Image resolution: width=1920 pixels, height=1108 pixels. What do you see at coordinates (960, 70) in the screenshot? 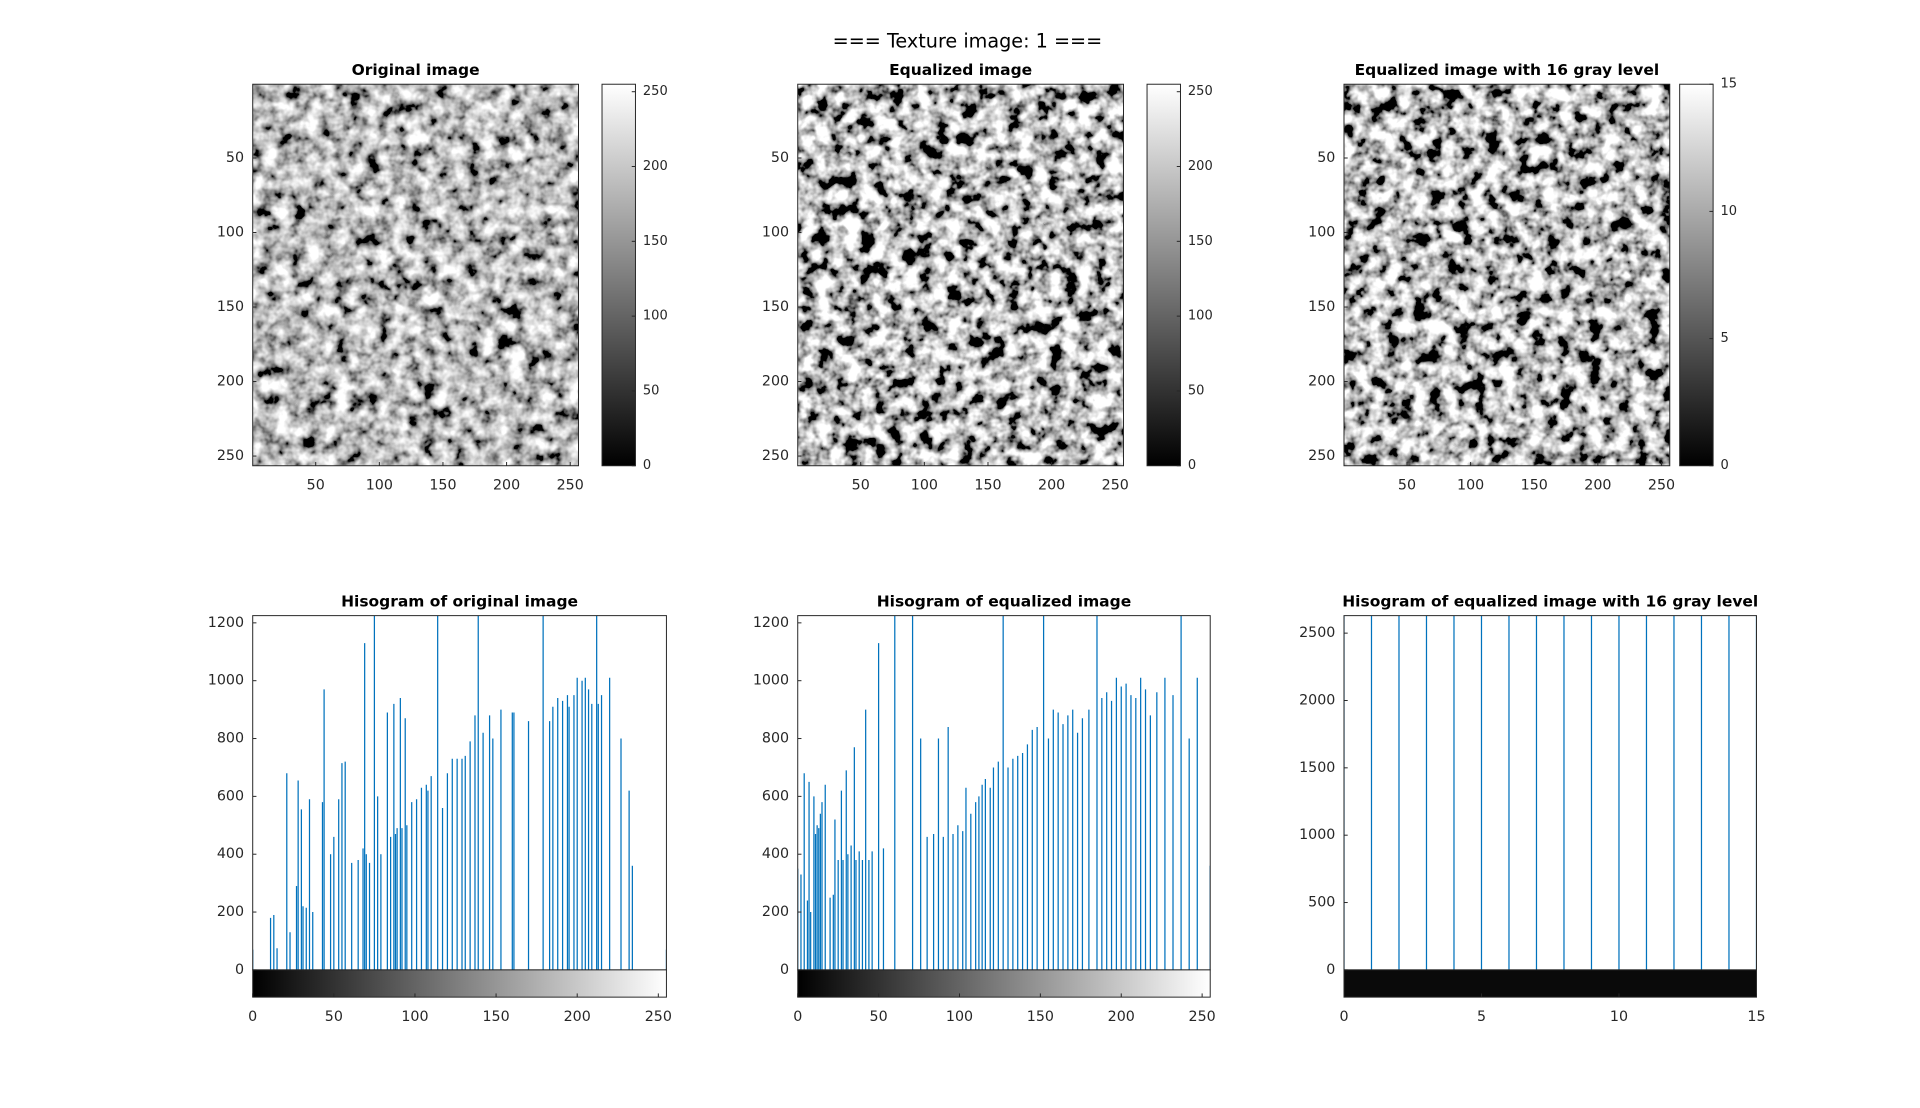
I see `axes-title: Equalized image` at bounding box center [960, 70].